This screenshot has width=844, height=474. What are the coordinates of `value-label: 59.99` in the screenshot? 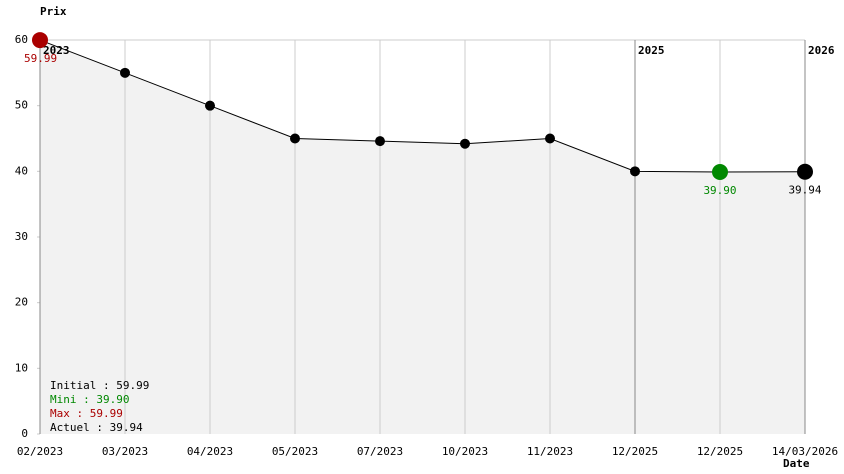 It's located at (40, 58).